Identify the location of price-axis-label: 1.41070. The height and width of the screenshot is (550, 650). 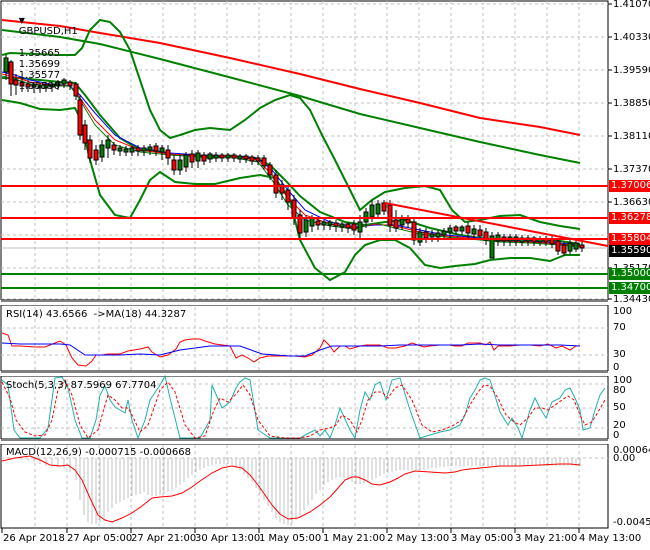
(631, 5).